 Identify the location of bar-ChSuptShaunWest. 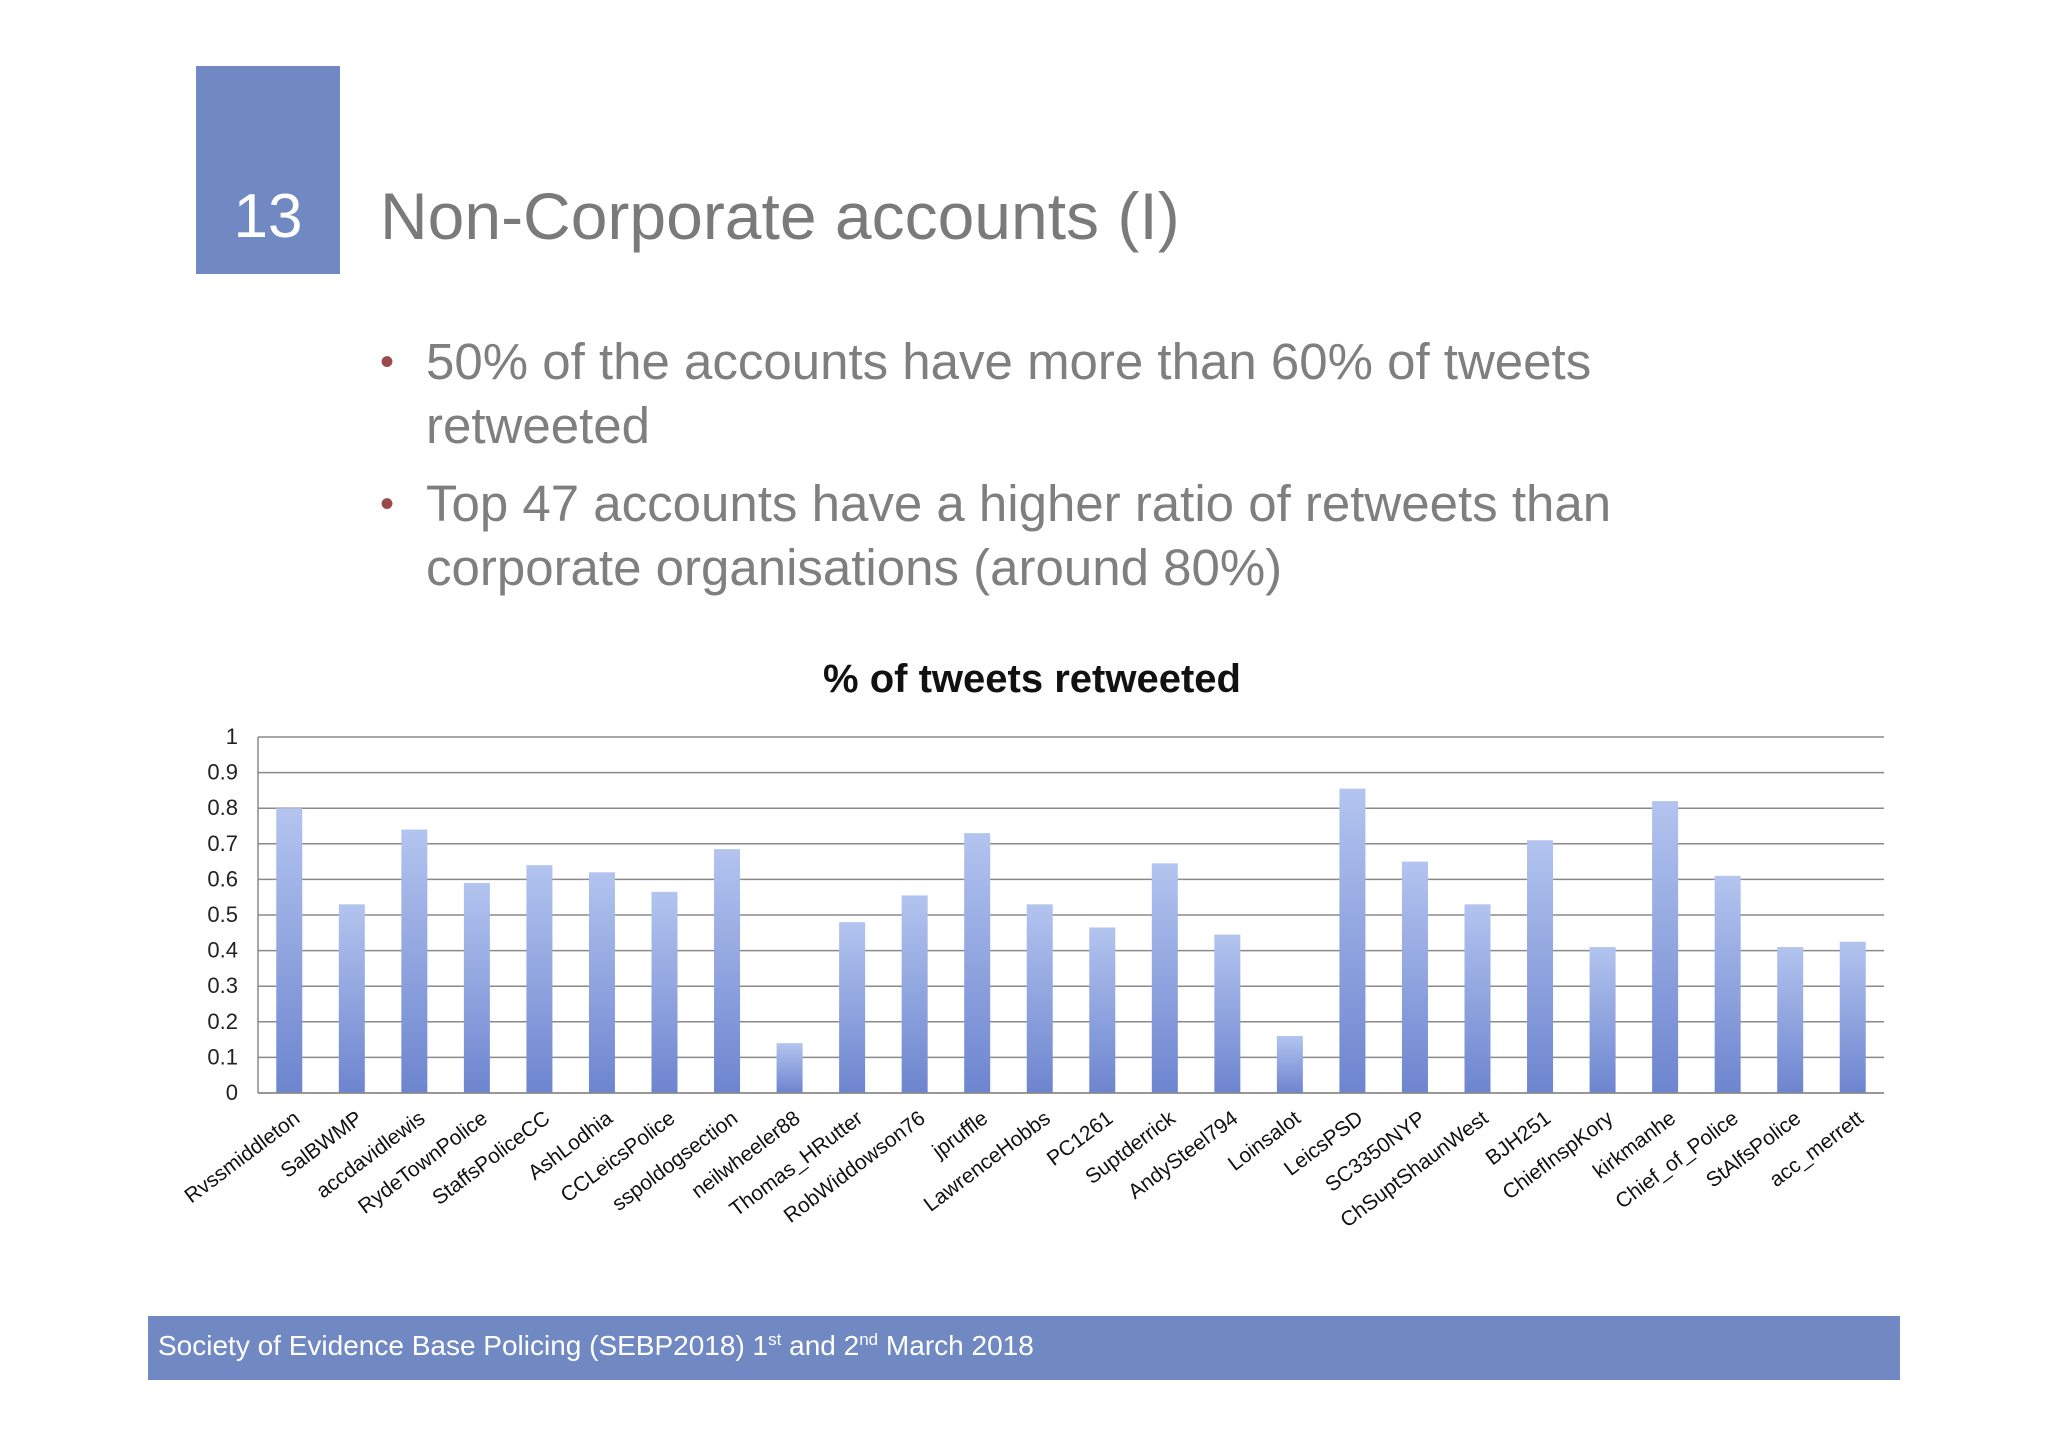
(1477, 998).